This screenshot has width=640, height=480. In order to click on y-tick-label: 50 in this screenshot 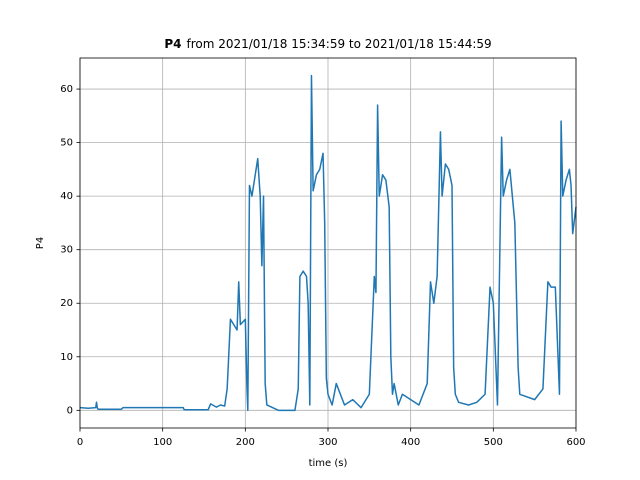, I will do `click(66, 143)`.